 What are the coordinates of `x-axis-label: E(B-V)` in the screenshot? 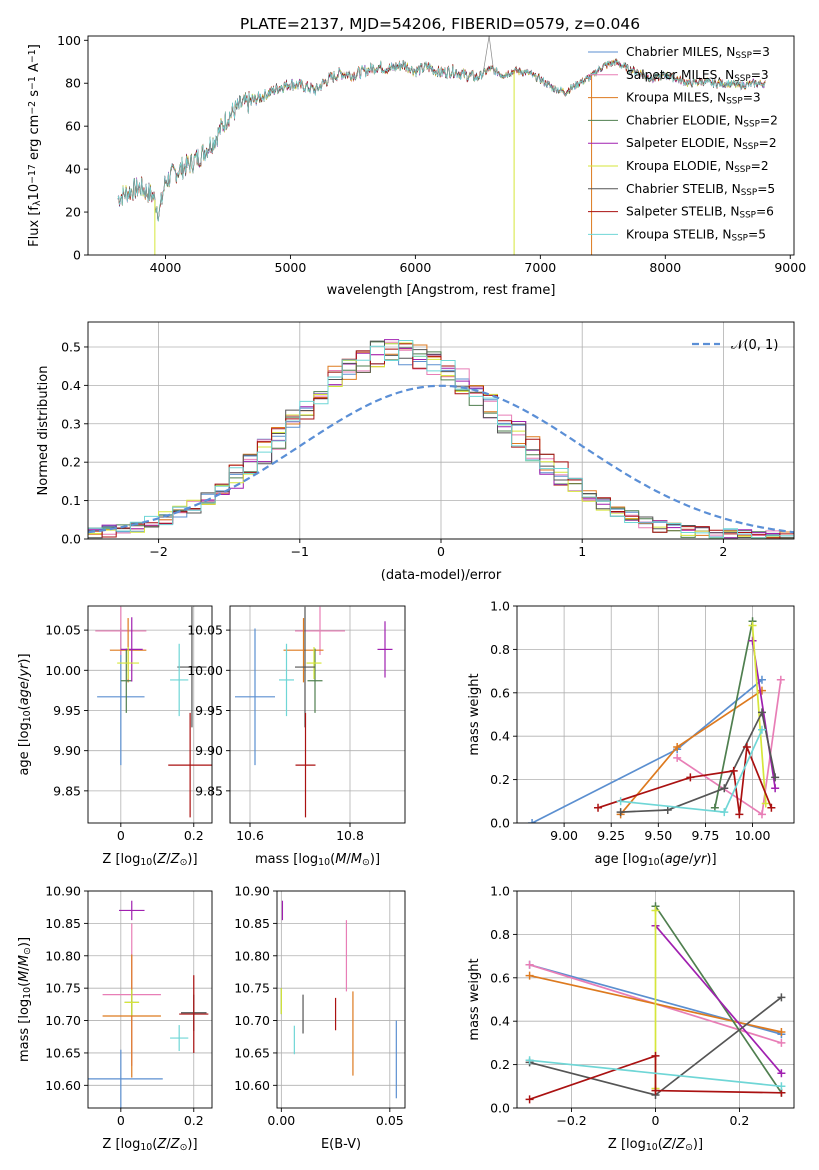 It's located at (341, 1144).